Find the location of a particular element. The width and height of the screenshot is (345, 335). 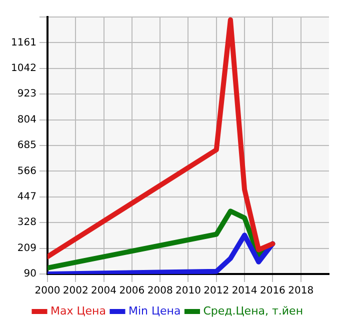

x-tick-label: 2004 is located at coordinates (103, 291).